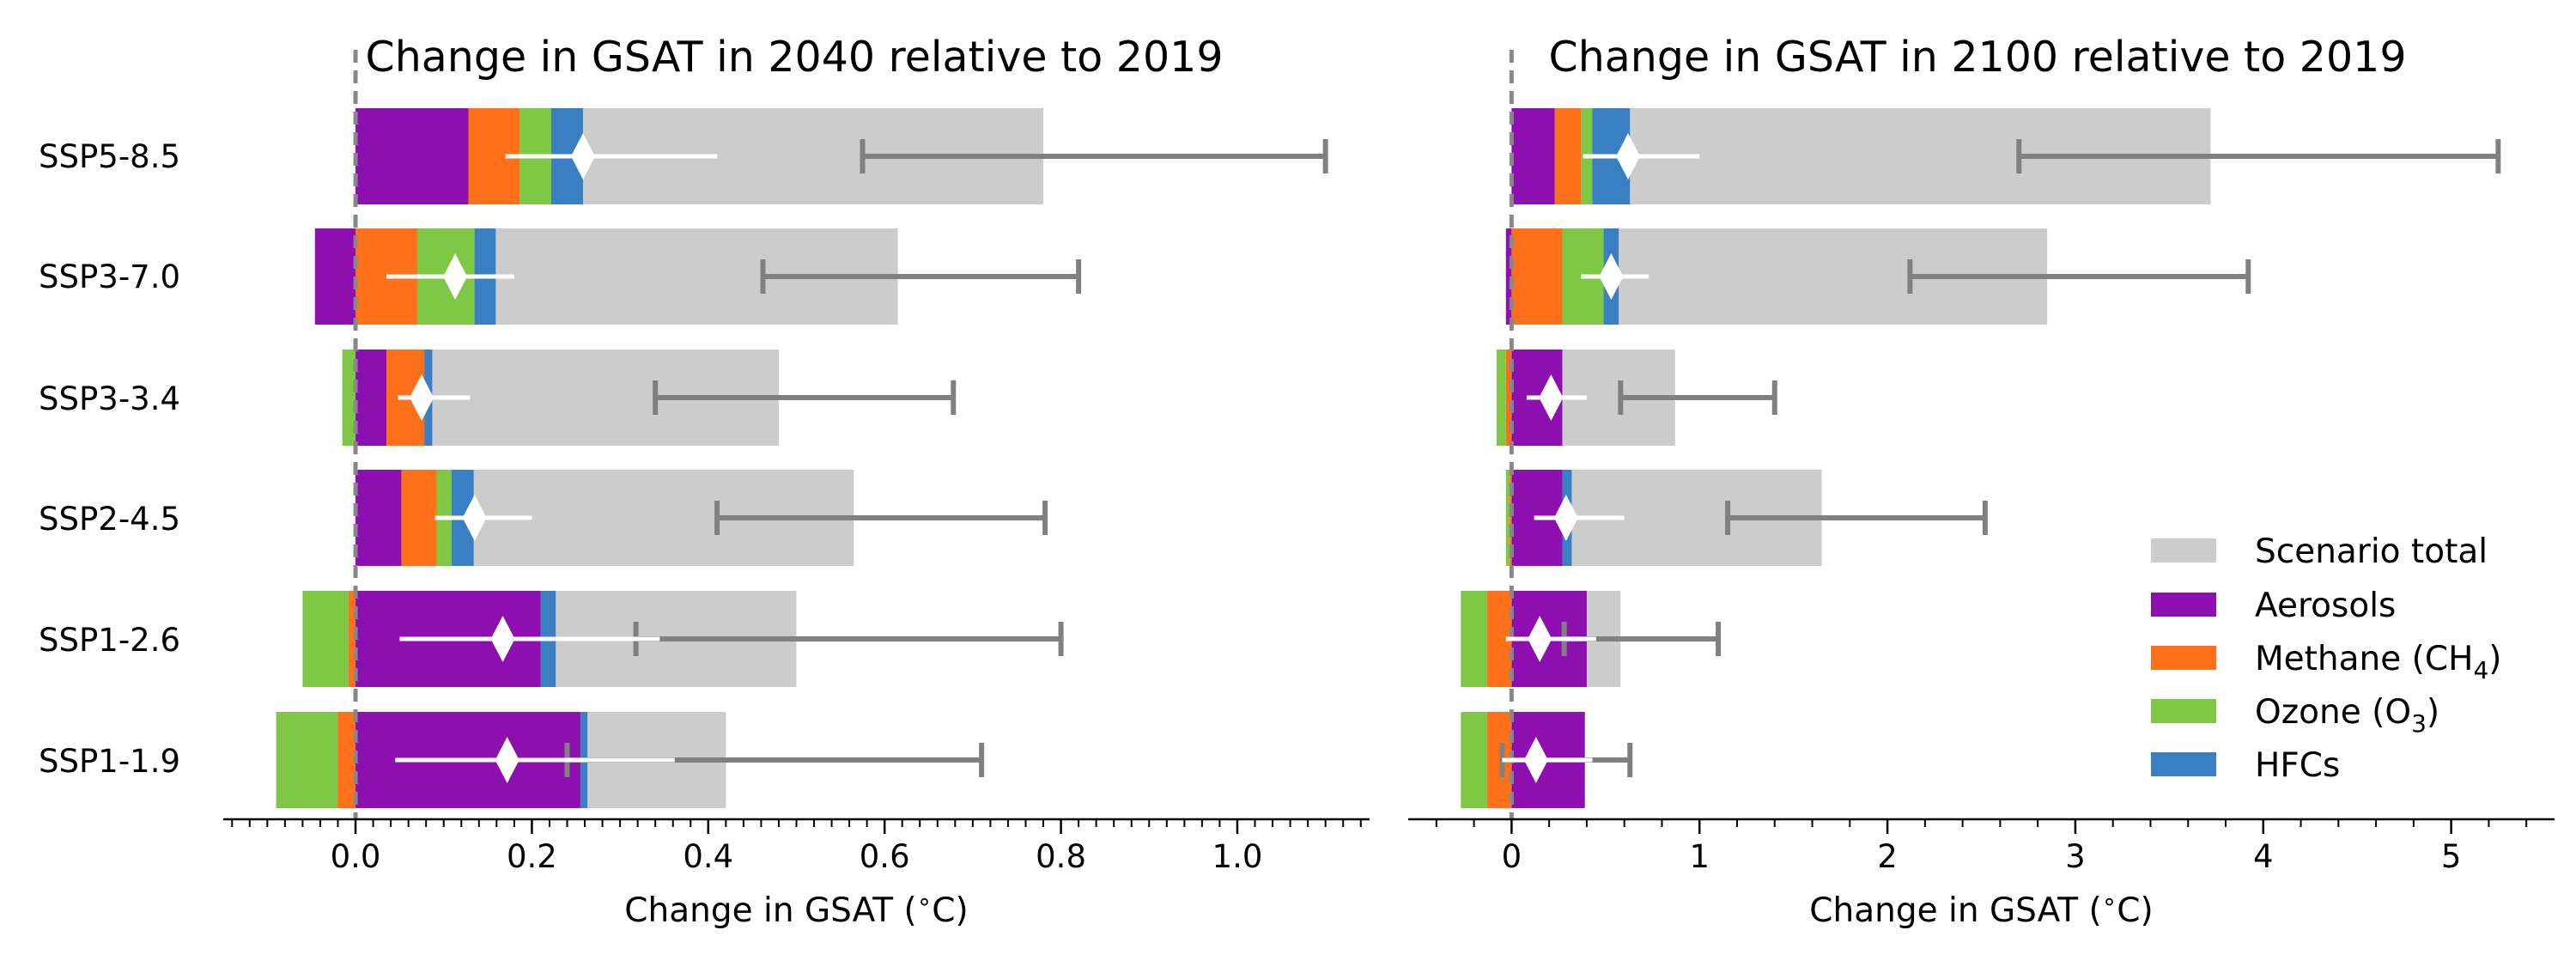  What do you see at coordinates (2184, 711) in the screenshot?
I see `legend-swatch-ozone` at bounding box center [2184, 711].